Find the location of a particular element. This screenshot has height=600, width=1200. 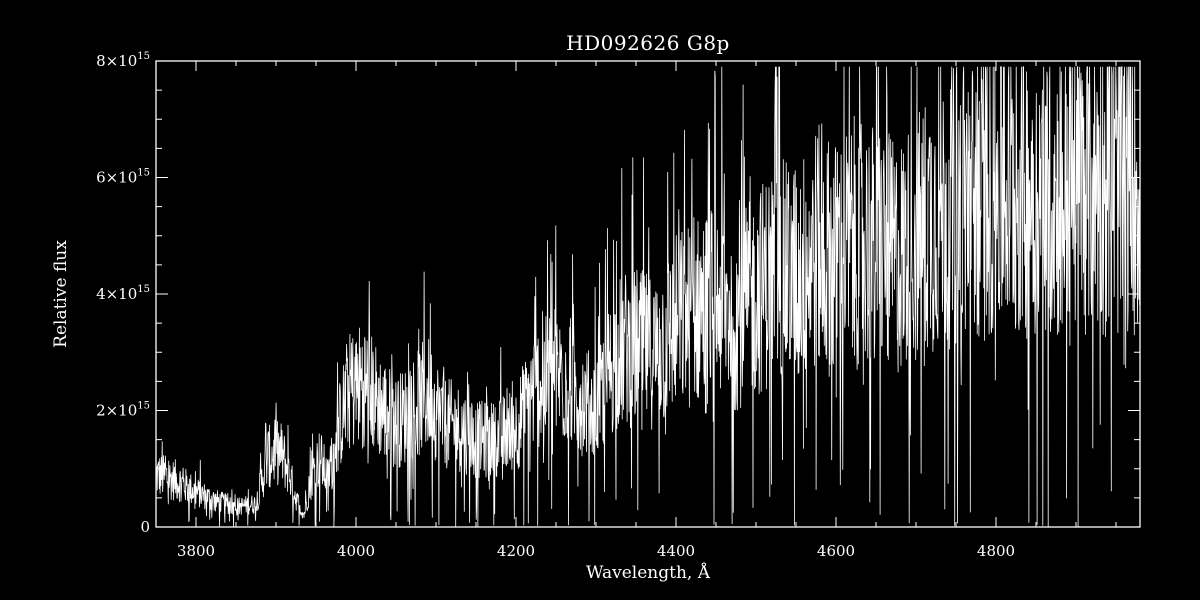

y-tick-label: 2×10¹⁵ is located at coordinates (123, 410).